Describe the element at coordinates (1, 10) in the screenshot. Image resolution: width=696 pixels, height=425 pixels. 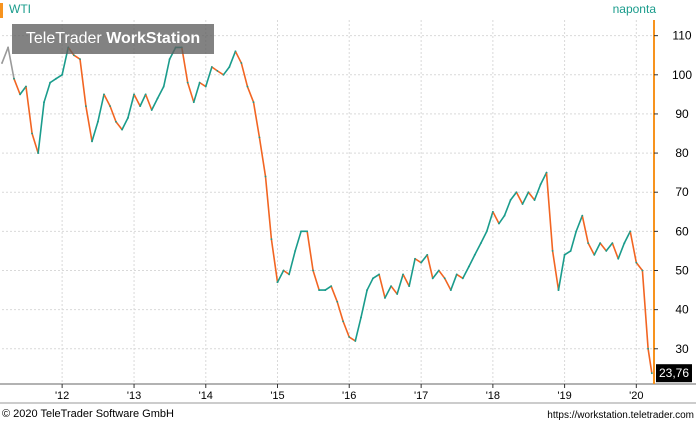
I see `symbol-marker` at that location.